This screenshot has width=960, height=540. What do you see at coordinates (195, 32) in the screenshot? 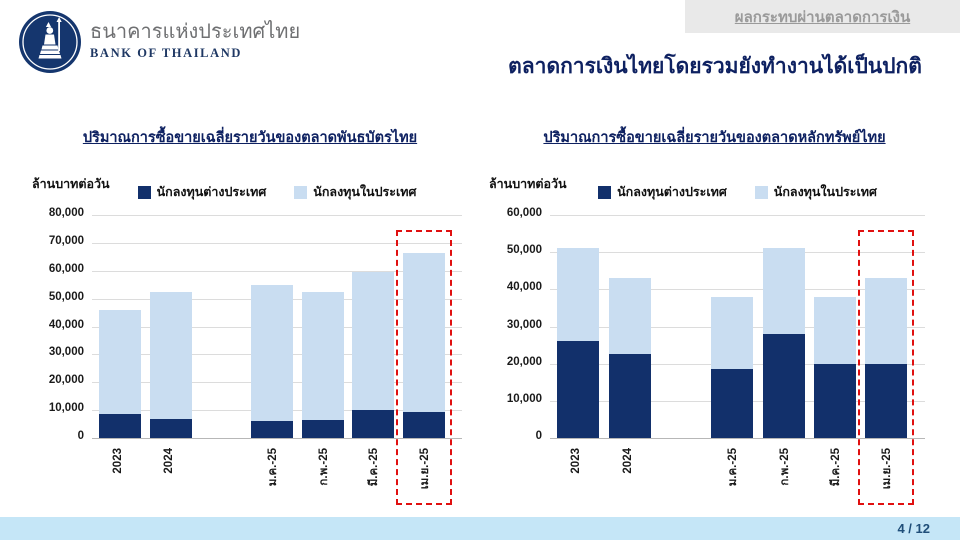
I see `org-name-thai: ธนาคารแห่งประเทศไทย` at bounding box center [195, 32].